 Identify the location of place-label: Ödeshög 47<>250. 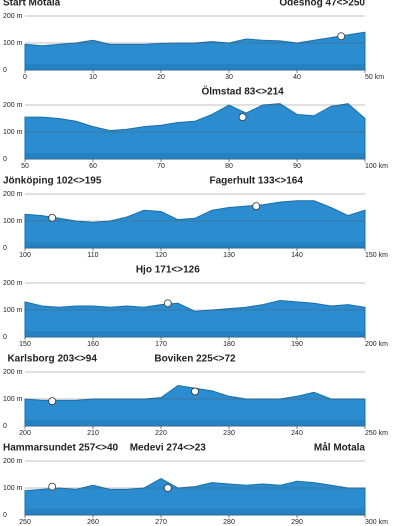
(322, 4).